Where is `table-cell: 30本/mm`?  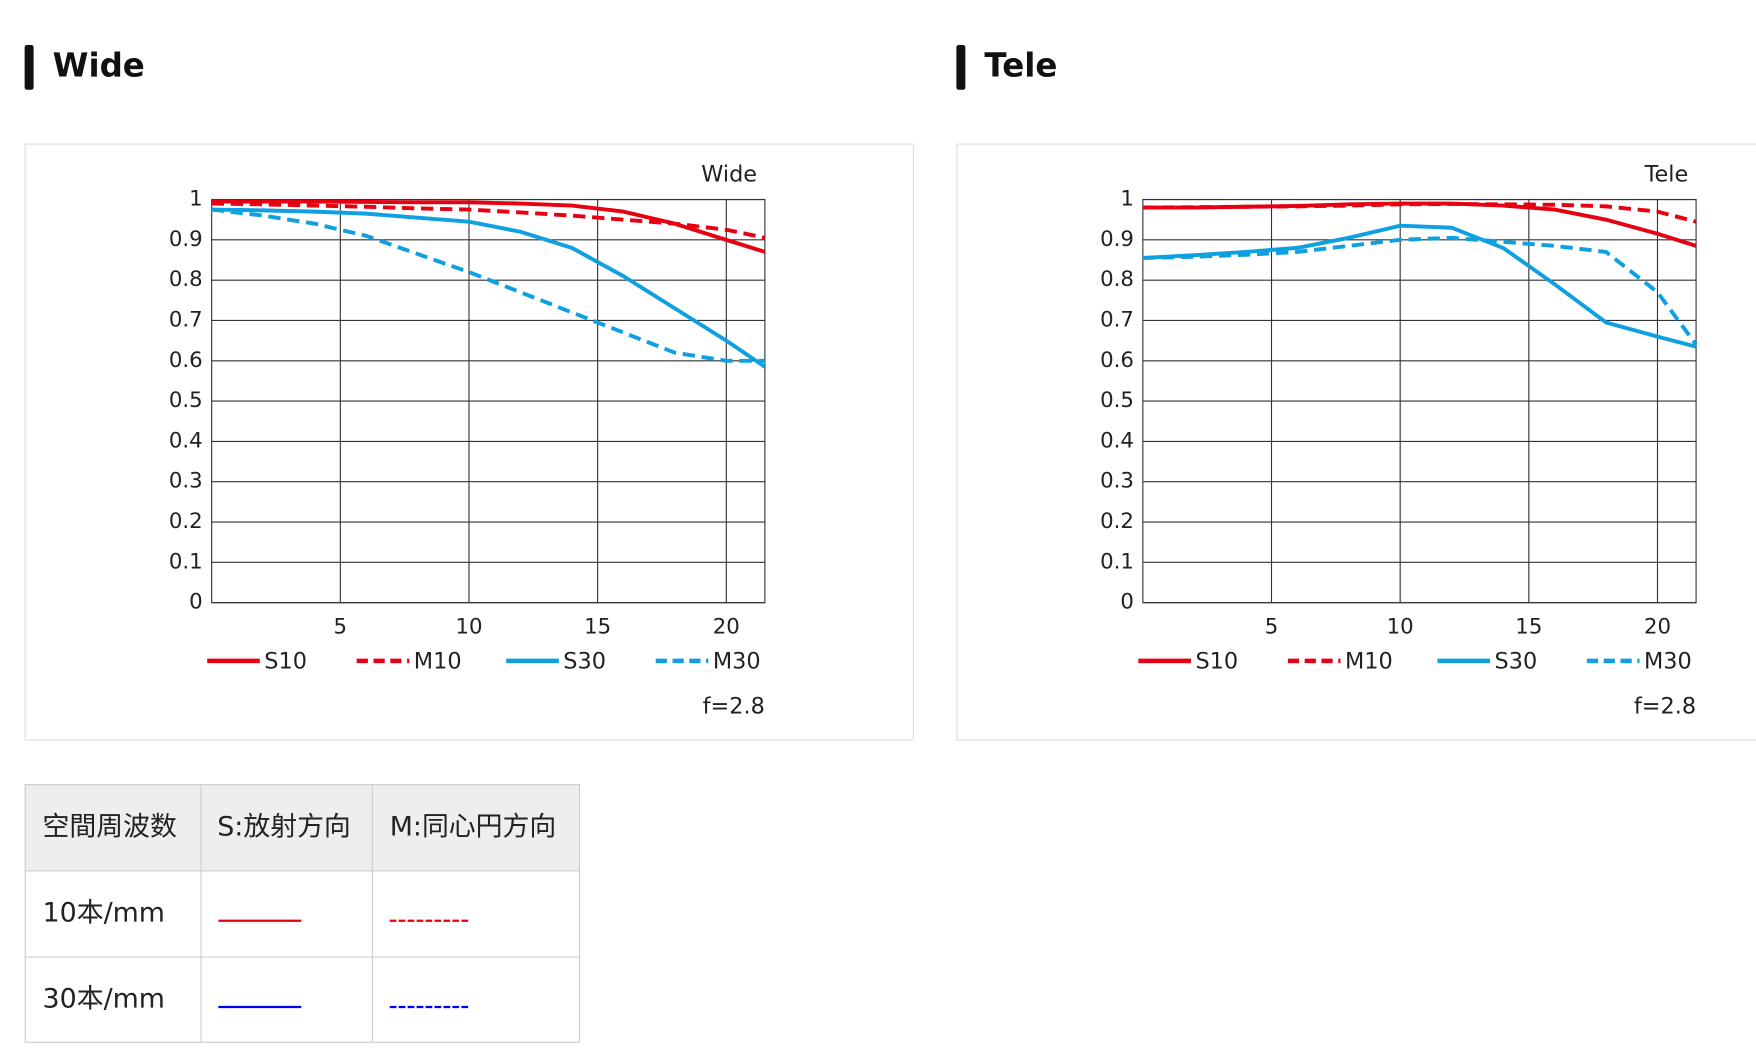 table-cell: 30本/mm is located at coordinates (104, 999).